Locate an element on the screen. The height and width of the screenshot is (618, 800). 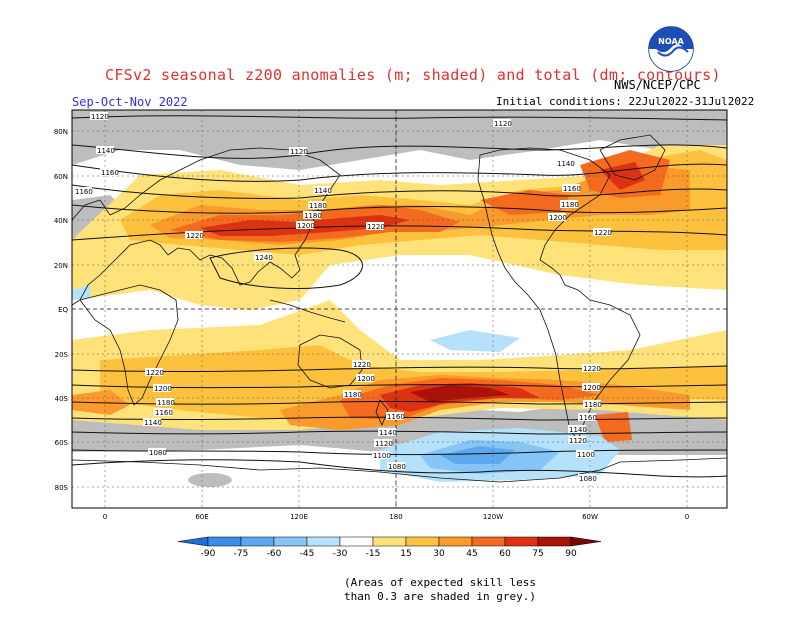
lat-label: 40N is located at coordinates (61, 221).